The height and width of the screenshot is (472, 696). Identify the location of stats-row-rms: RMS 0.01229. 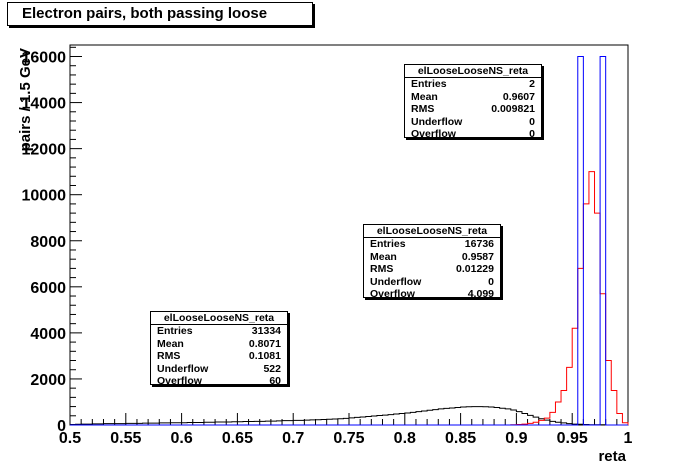
(432, 269).